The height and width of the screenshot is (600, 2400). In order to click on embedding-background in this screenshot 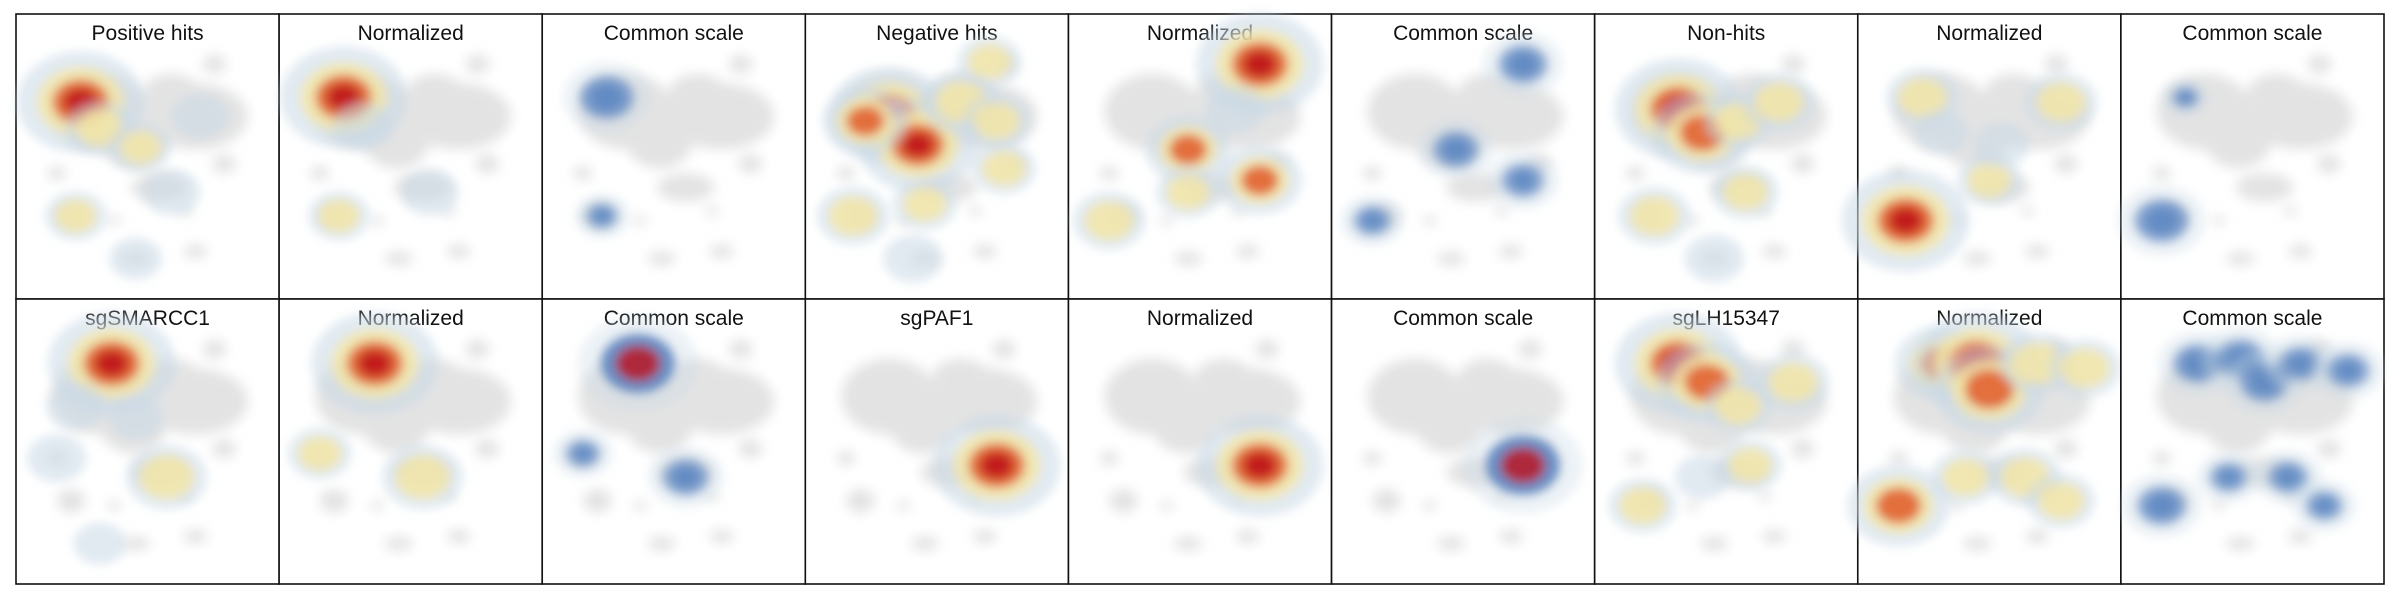, I will do `click(2252, 160)`.